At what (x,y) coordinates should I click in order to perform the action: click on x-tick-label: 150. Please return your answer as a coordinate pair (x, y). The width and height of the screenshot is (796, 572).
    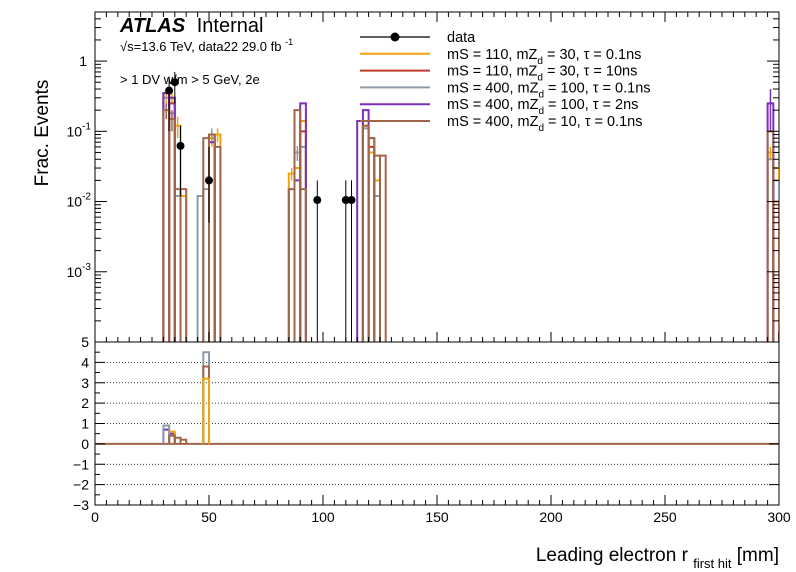
    Looking at the image, I should click on (437, 517).